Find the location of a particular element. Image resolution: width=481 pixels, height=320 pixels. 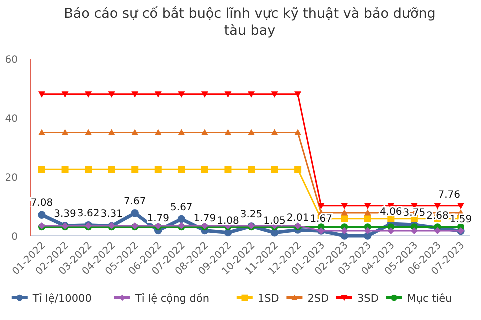

legend-label: 1SD is located at coordinates (269, 299).